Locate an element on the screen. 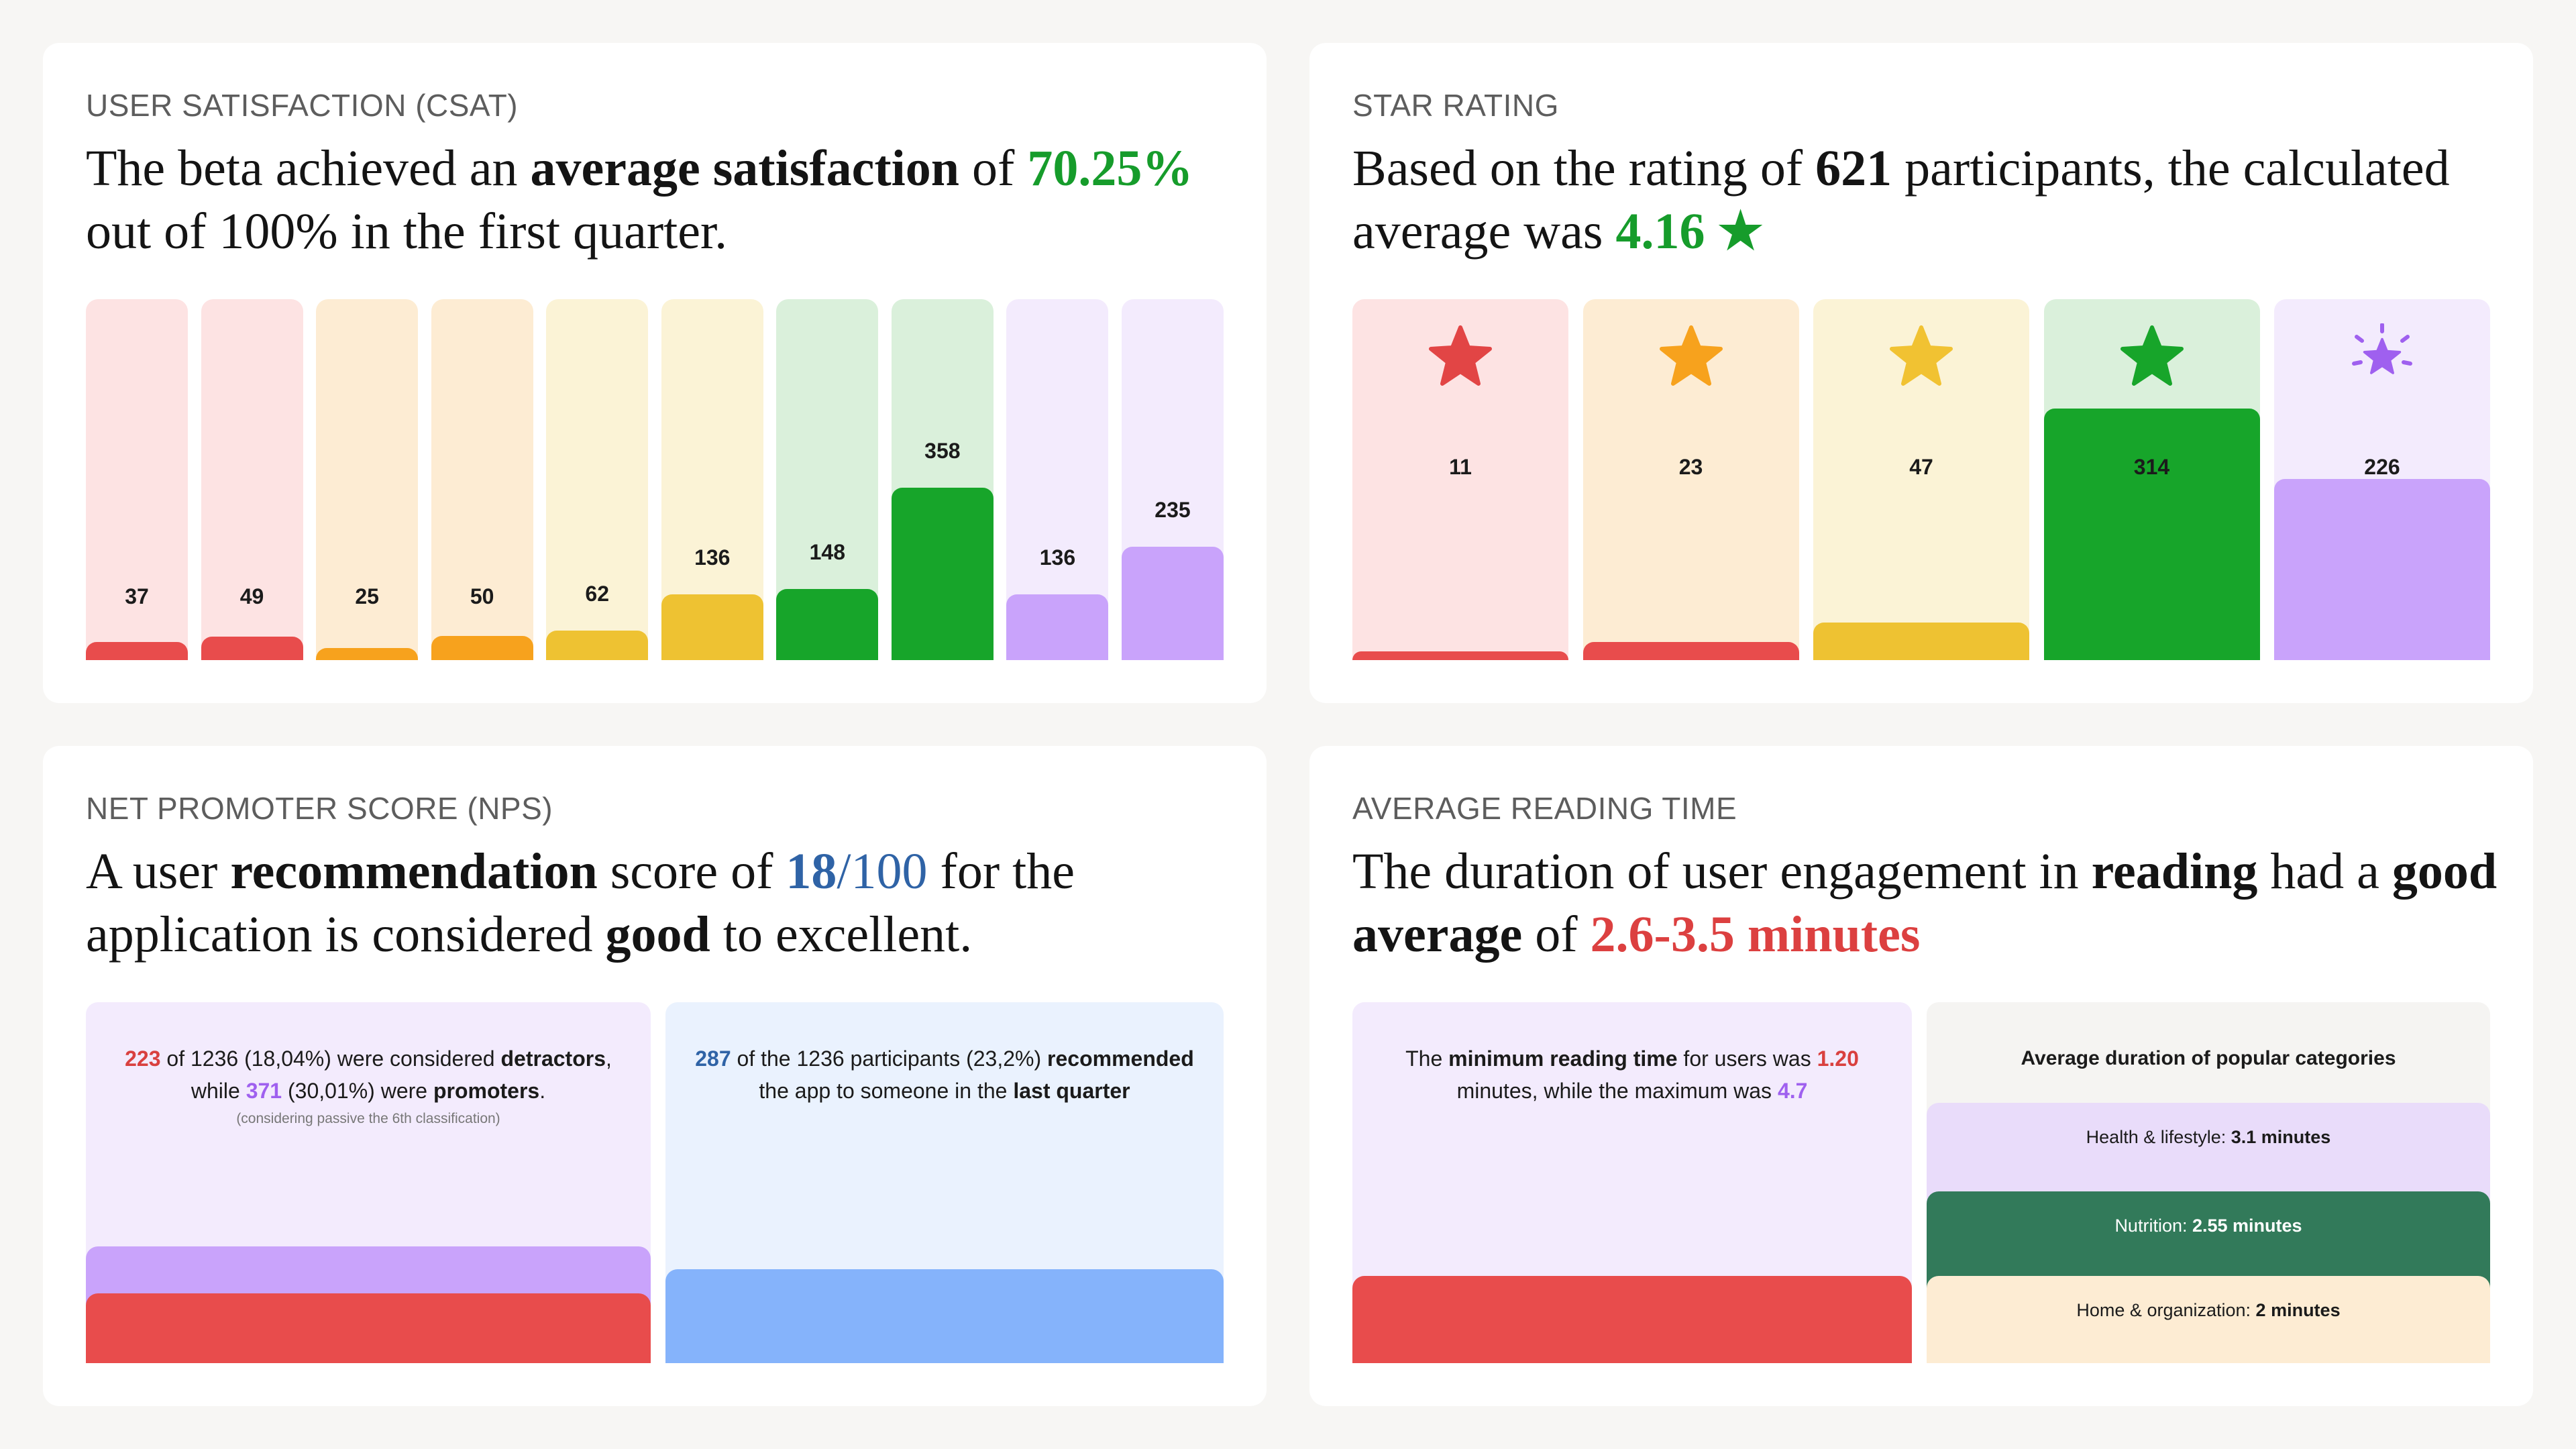 The image size is (2576, 1449). nps-panel-text: the app to someone in the is located at coordinates (886, 1091).